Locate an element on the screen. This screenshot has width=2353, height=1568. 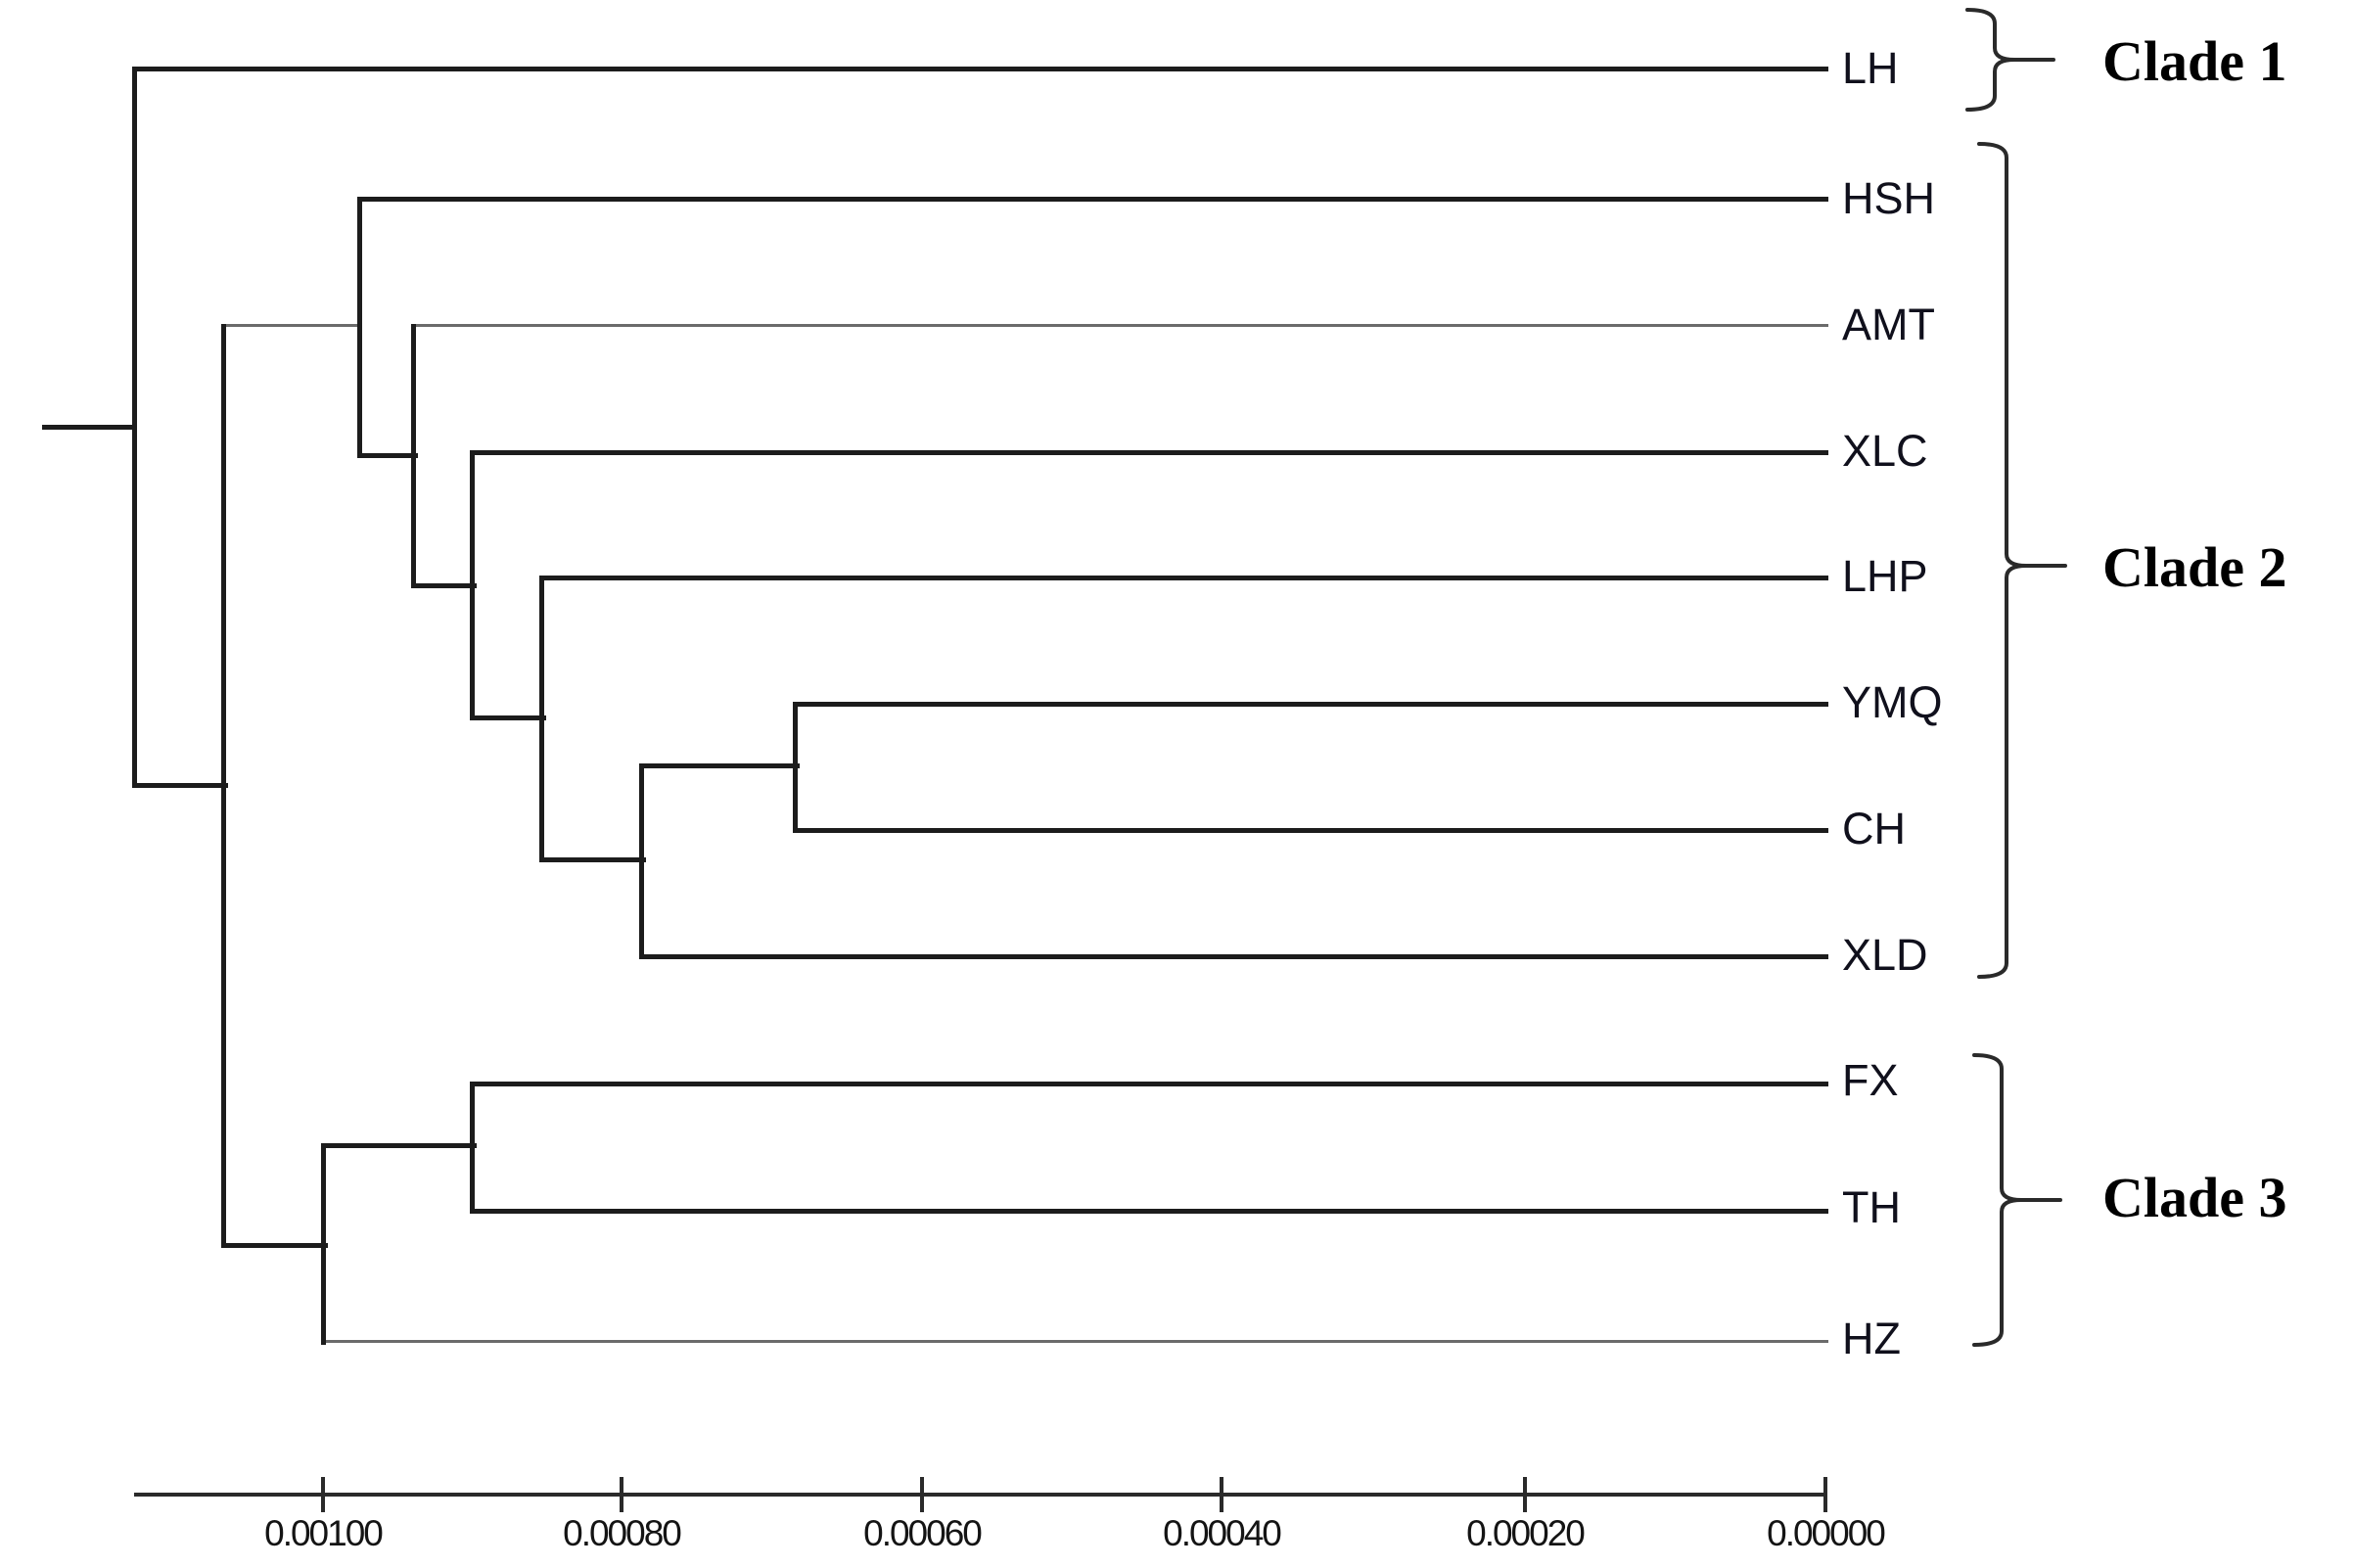
connector-node-v6 is located at coordinates (509, 717).